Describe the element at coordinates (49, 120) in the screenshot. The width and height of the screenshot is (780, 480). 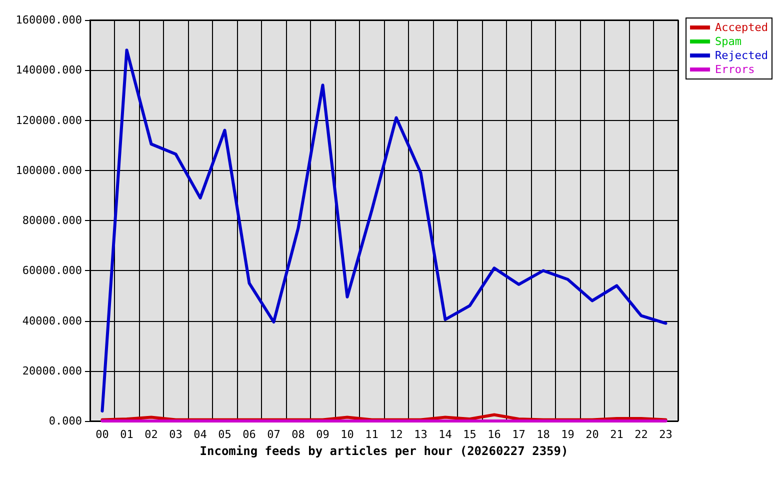
I see `y-tick-label: 120000.000` at that location.